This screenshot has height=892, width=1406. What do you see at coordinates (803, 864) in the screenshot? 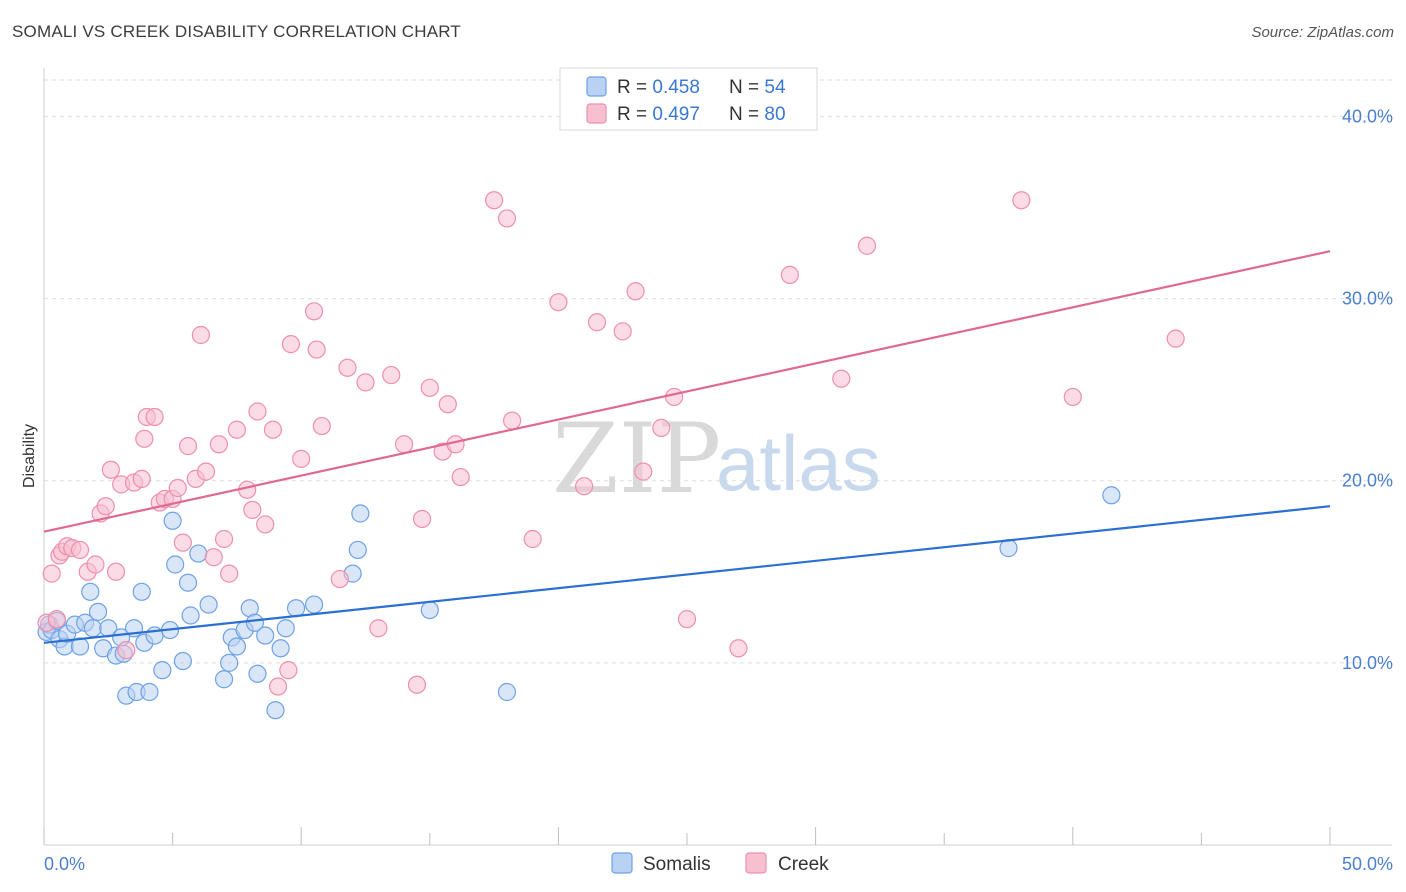
I see `bottom-legend-creek: Creek` at bounding box center [803, 864].